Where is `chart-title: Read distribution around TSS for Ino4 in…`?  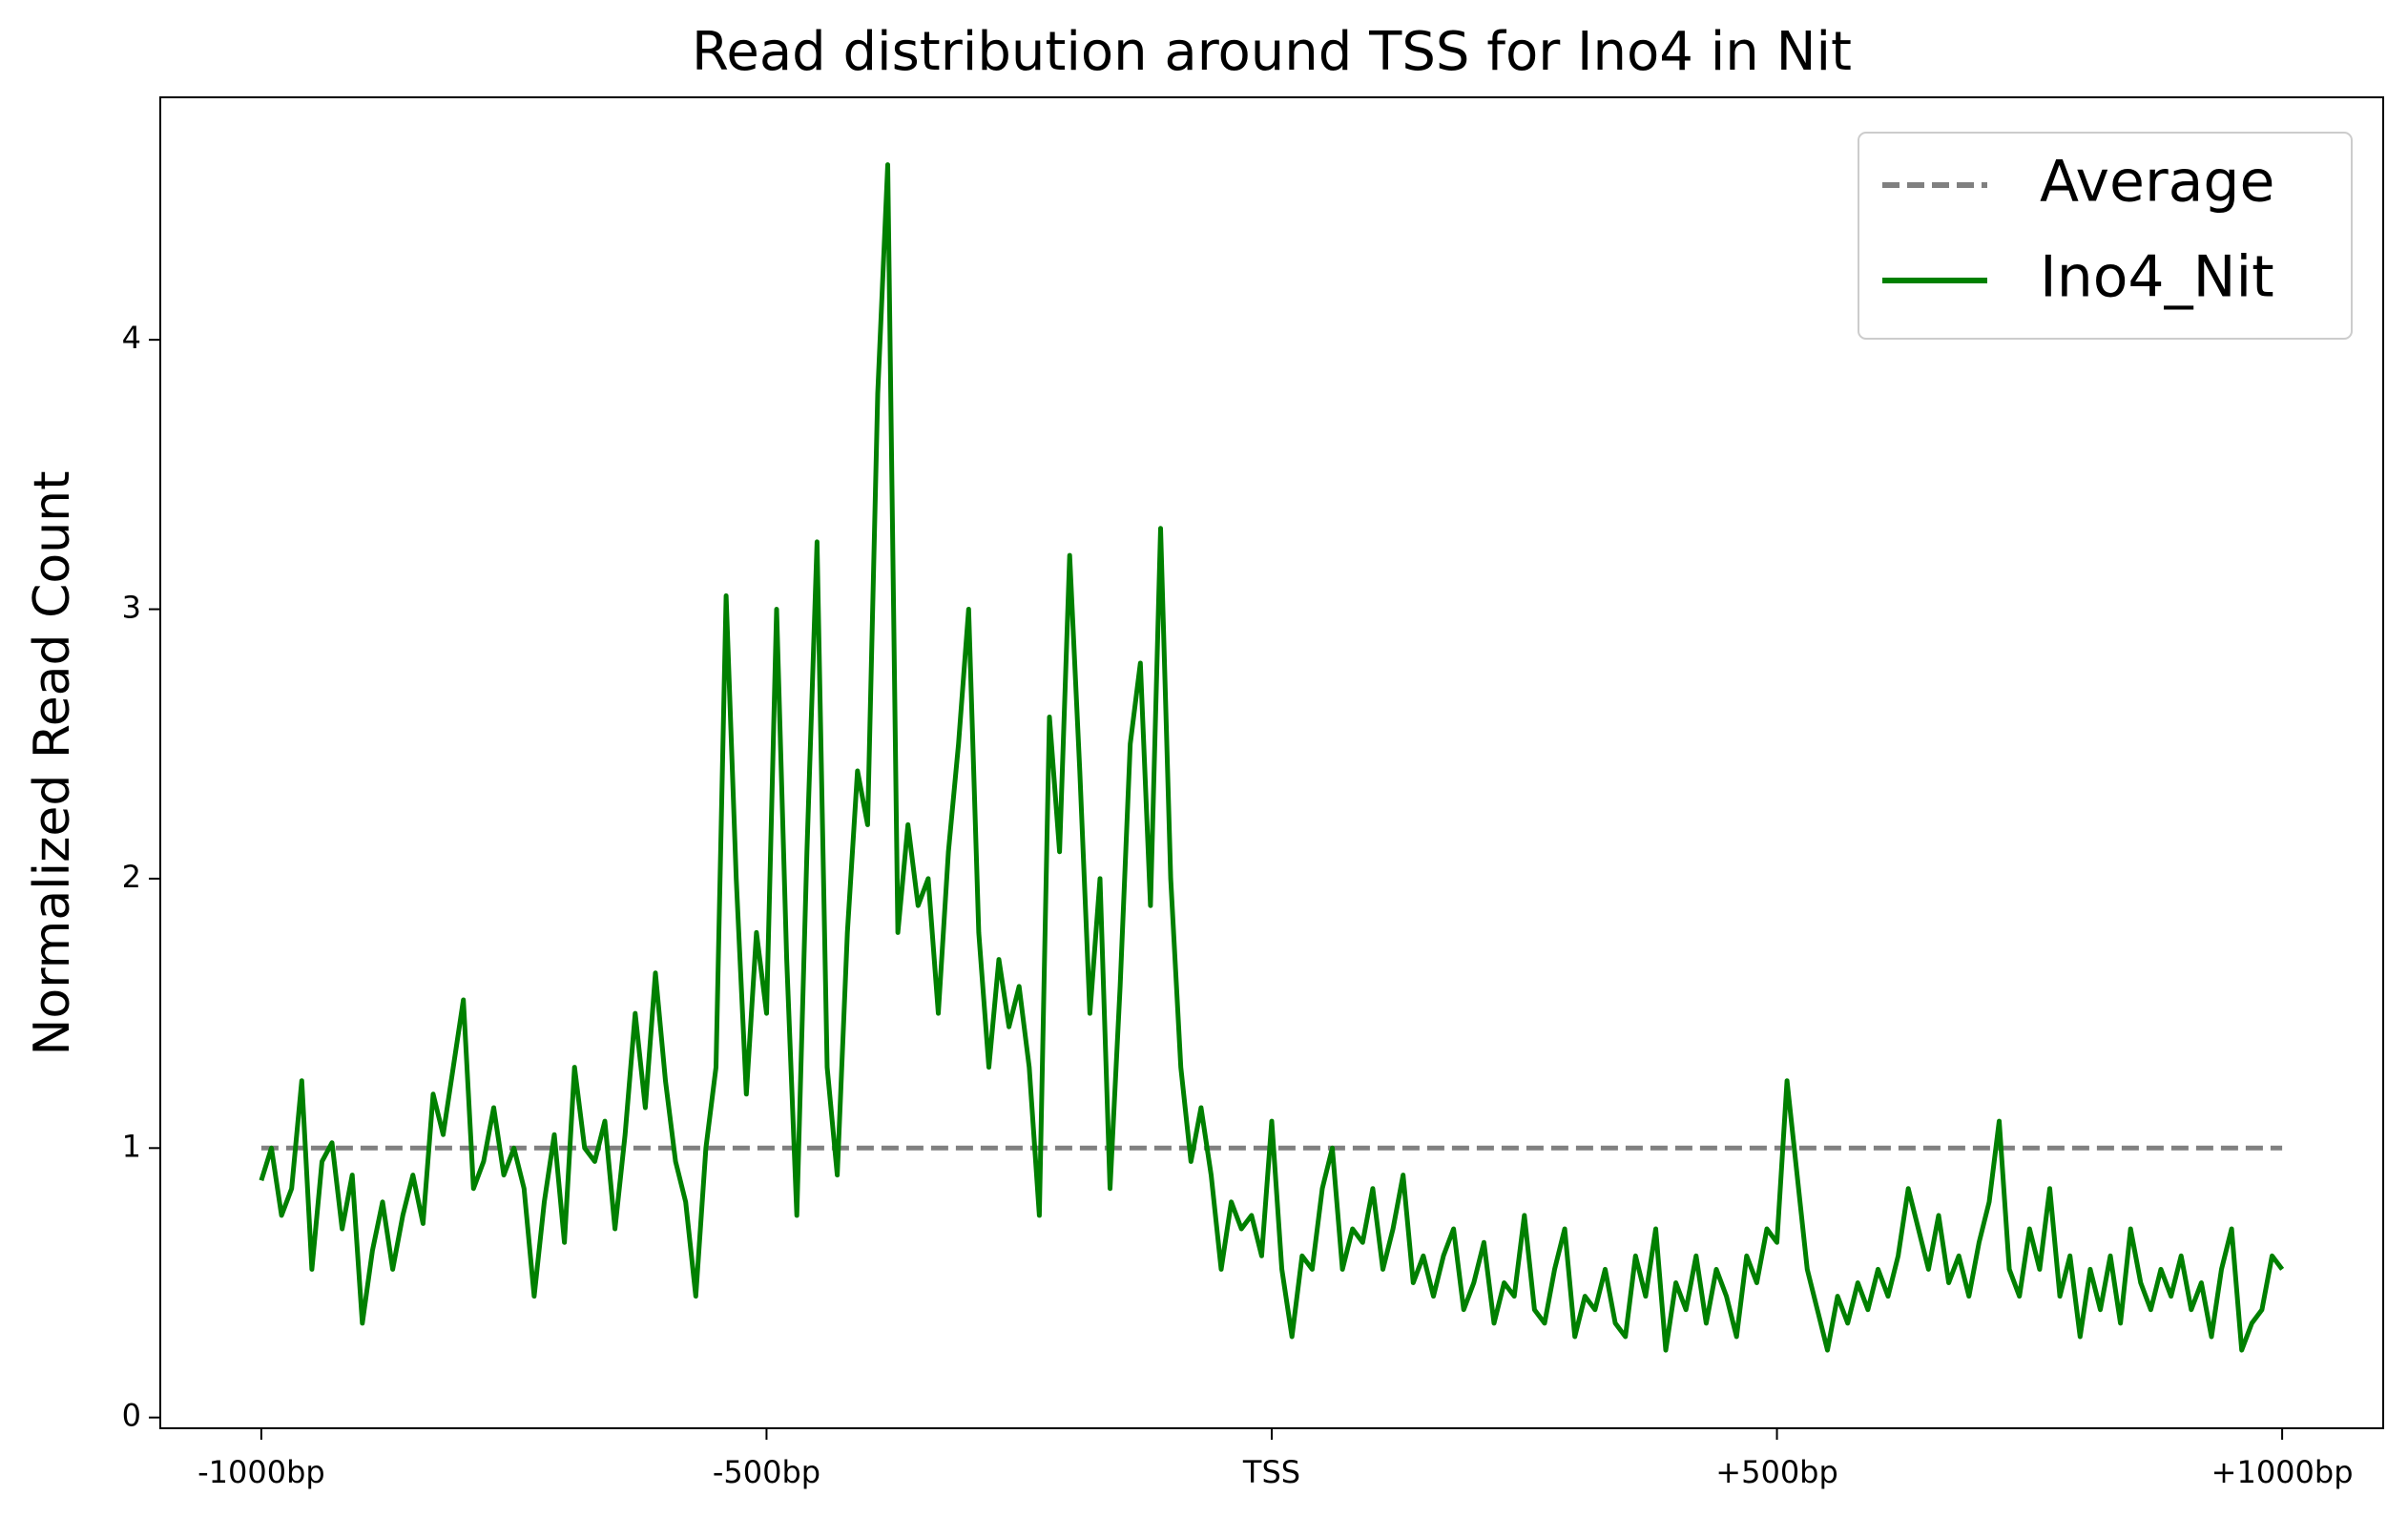
chart-title: Read distribution around TSS for Ino4 in… is located at coordinates (1272, 52).